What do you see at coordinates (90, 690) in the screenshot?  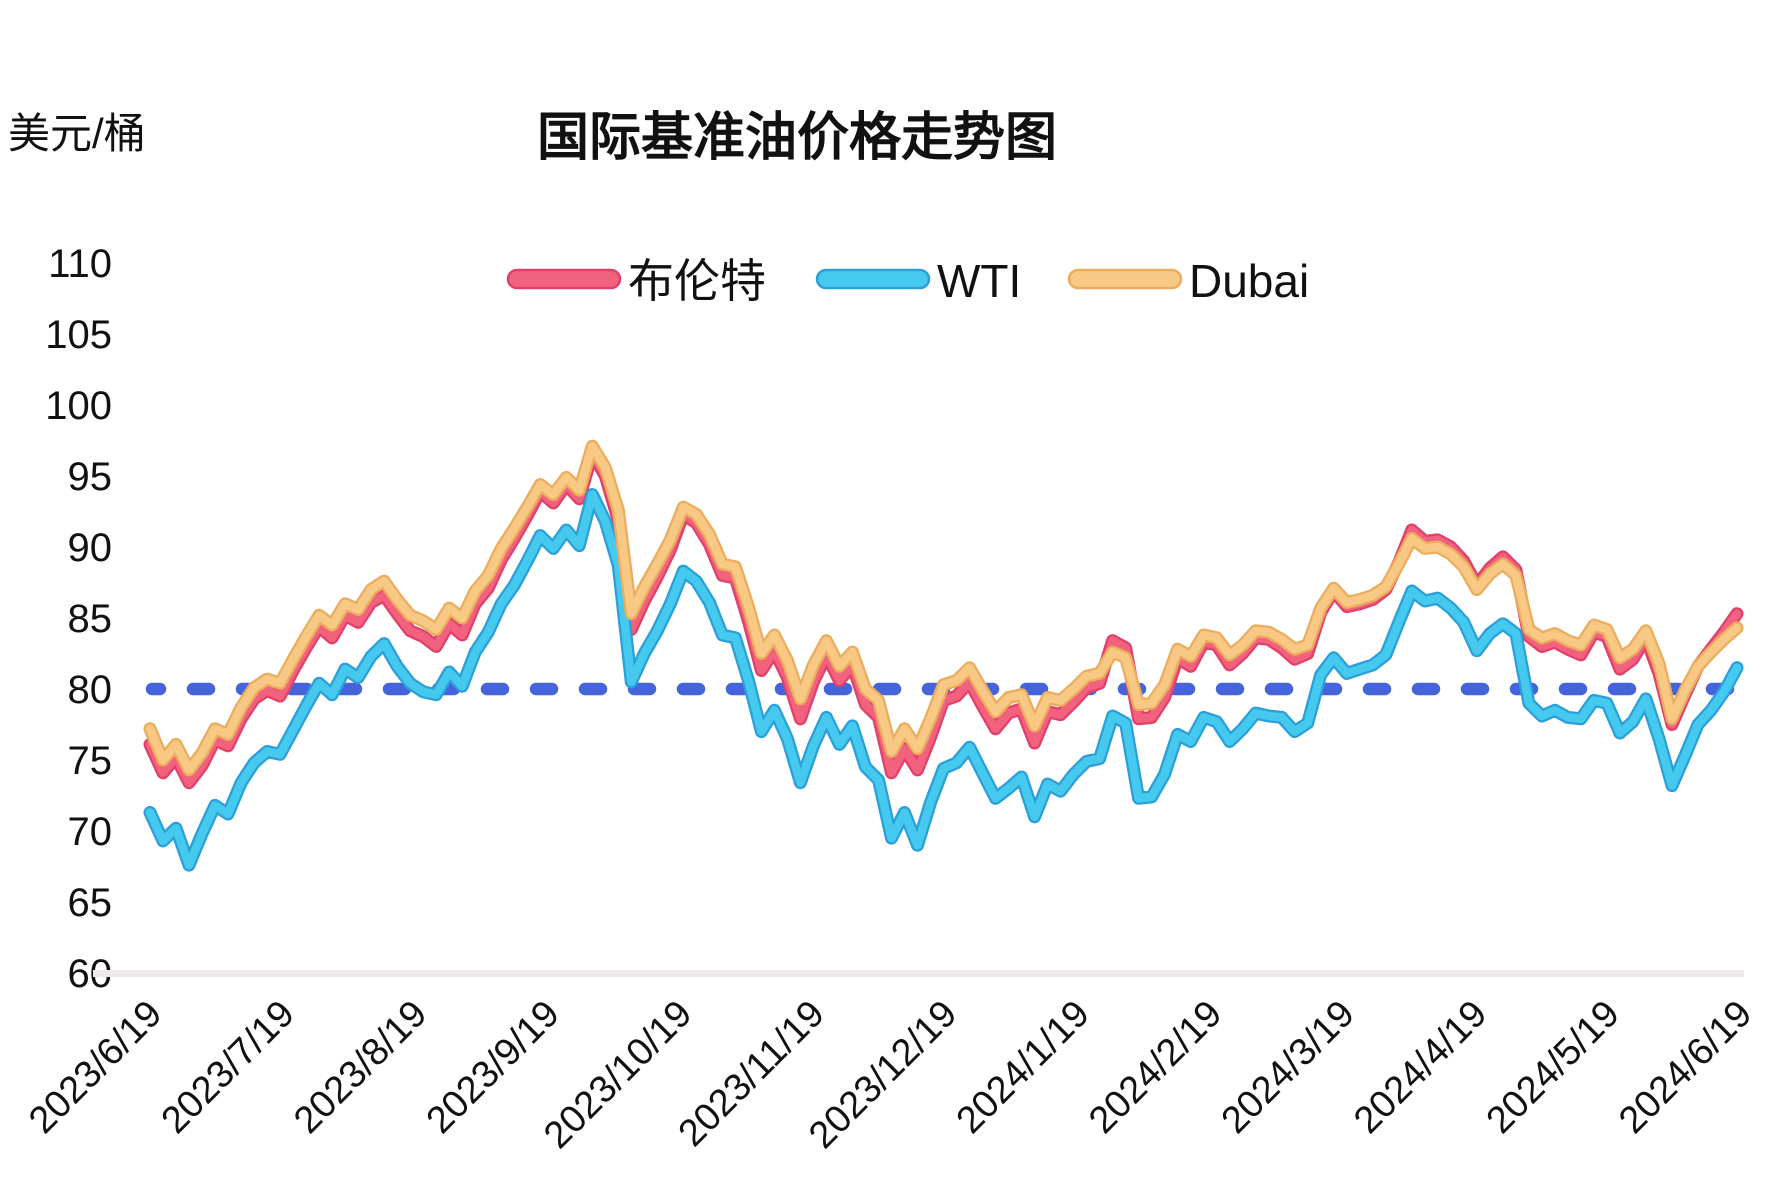 I see `y-tick-label-80: 80` at bounding box center [90, 690].